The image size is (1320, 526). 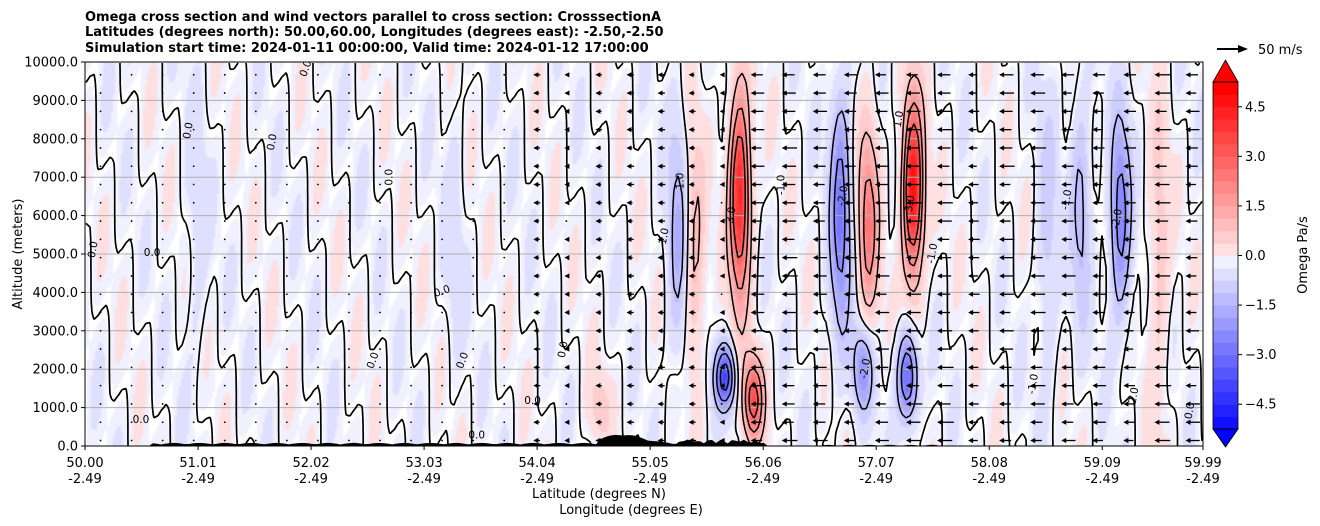 What do you see at coordinates (1255, 206) in the screenshot?
I see `colorbar-tick-label: 1.5` at bounding box center [1255, 206].